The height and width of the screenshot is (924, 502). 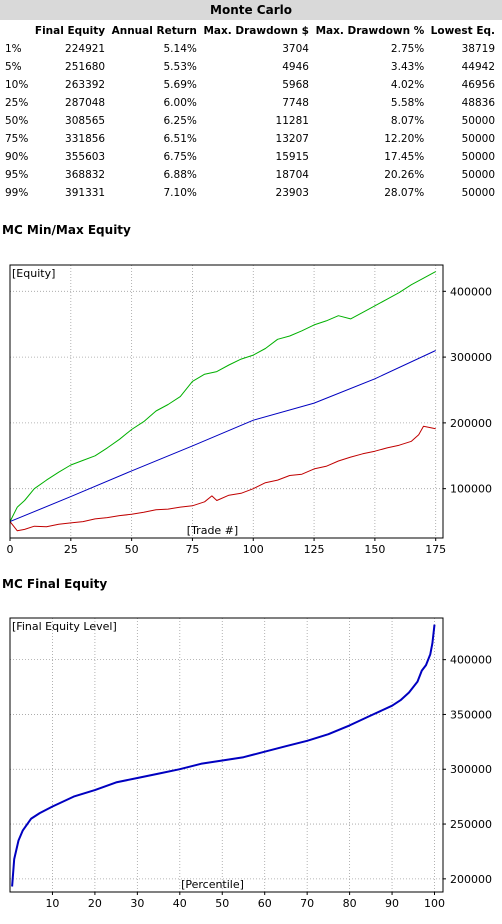 What do you see at coordinates (370, 30) in the screenshot?
I see `column-header: Max. Drawdown %` at bounding box center [370, 30].